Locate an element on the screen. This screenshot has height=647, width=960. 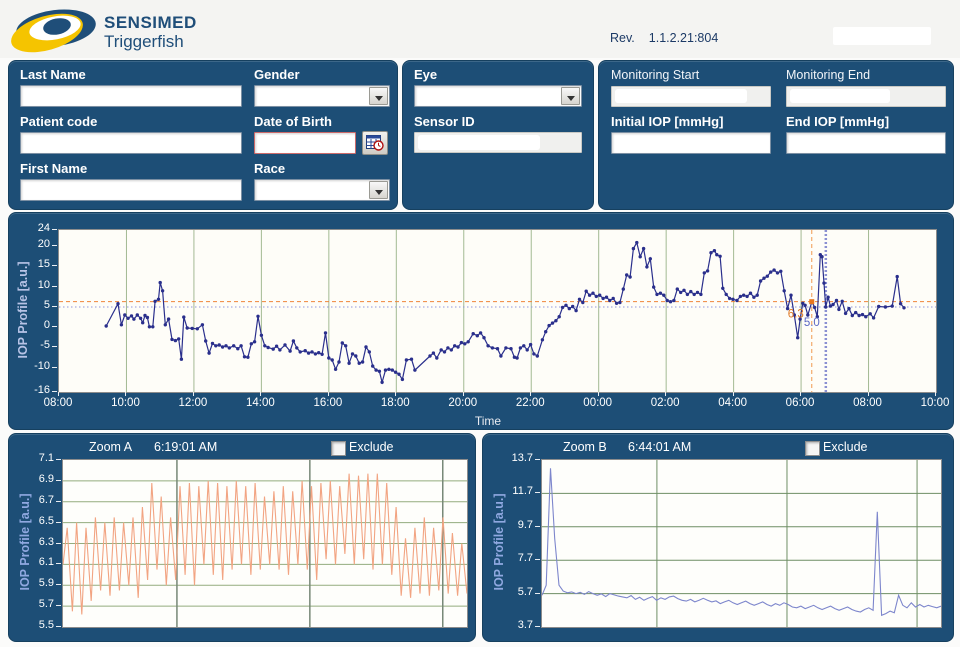
zoom-a-plot-area is located at coordinates (265, 543).